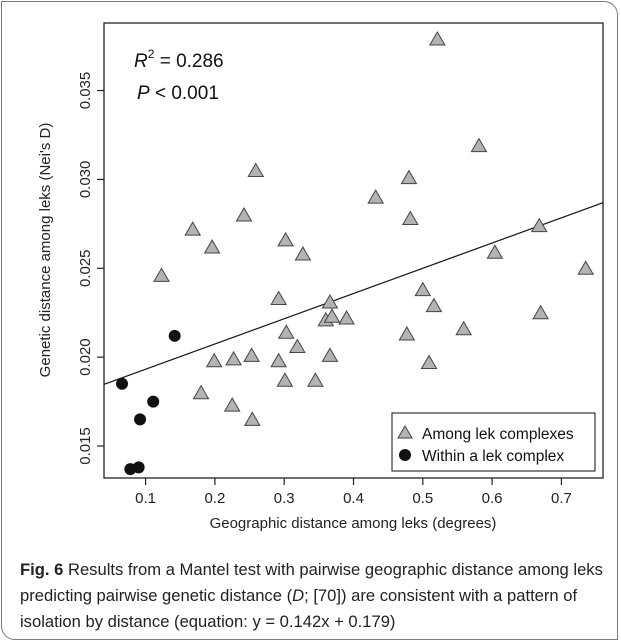 This screenshot has width=621, height=643. I want to click on y-axis: 0.015 0.020 0.025 0.030 0.035, so click(90, 268).